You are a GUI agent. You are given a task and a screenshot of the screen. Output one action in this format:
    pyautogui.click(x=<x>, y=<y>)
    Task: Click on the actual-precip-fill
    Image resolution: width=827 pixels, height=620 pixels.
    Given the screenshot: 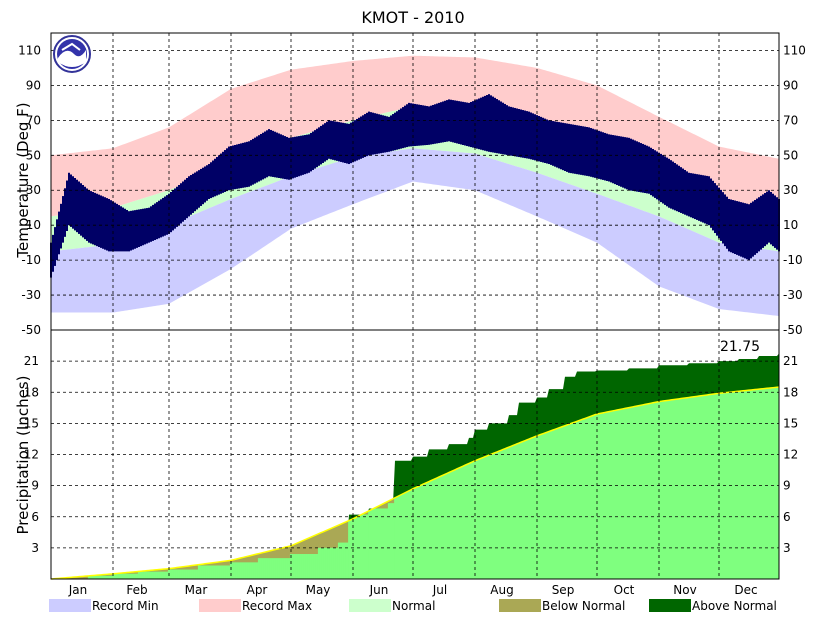 What is the action you would take?
    pyautogui.click(x=241, y=541)
    